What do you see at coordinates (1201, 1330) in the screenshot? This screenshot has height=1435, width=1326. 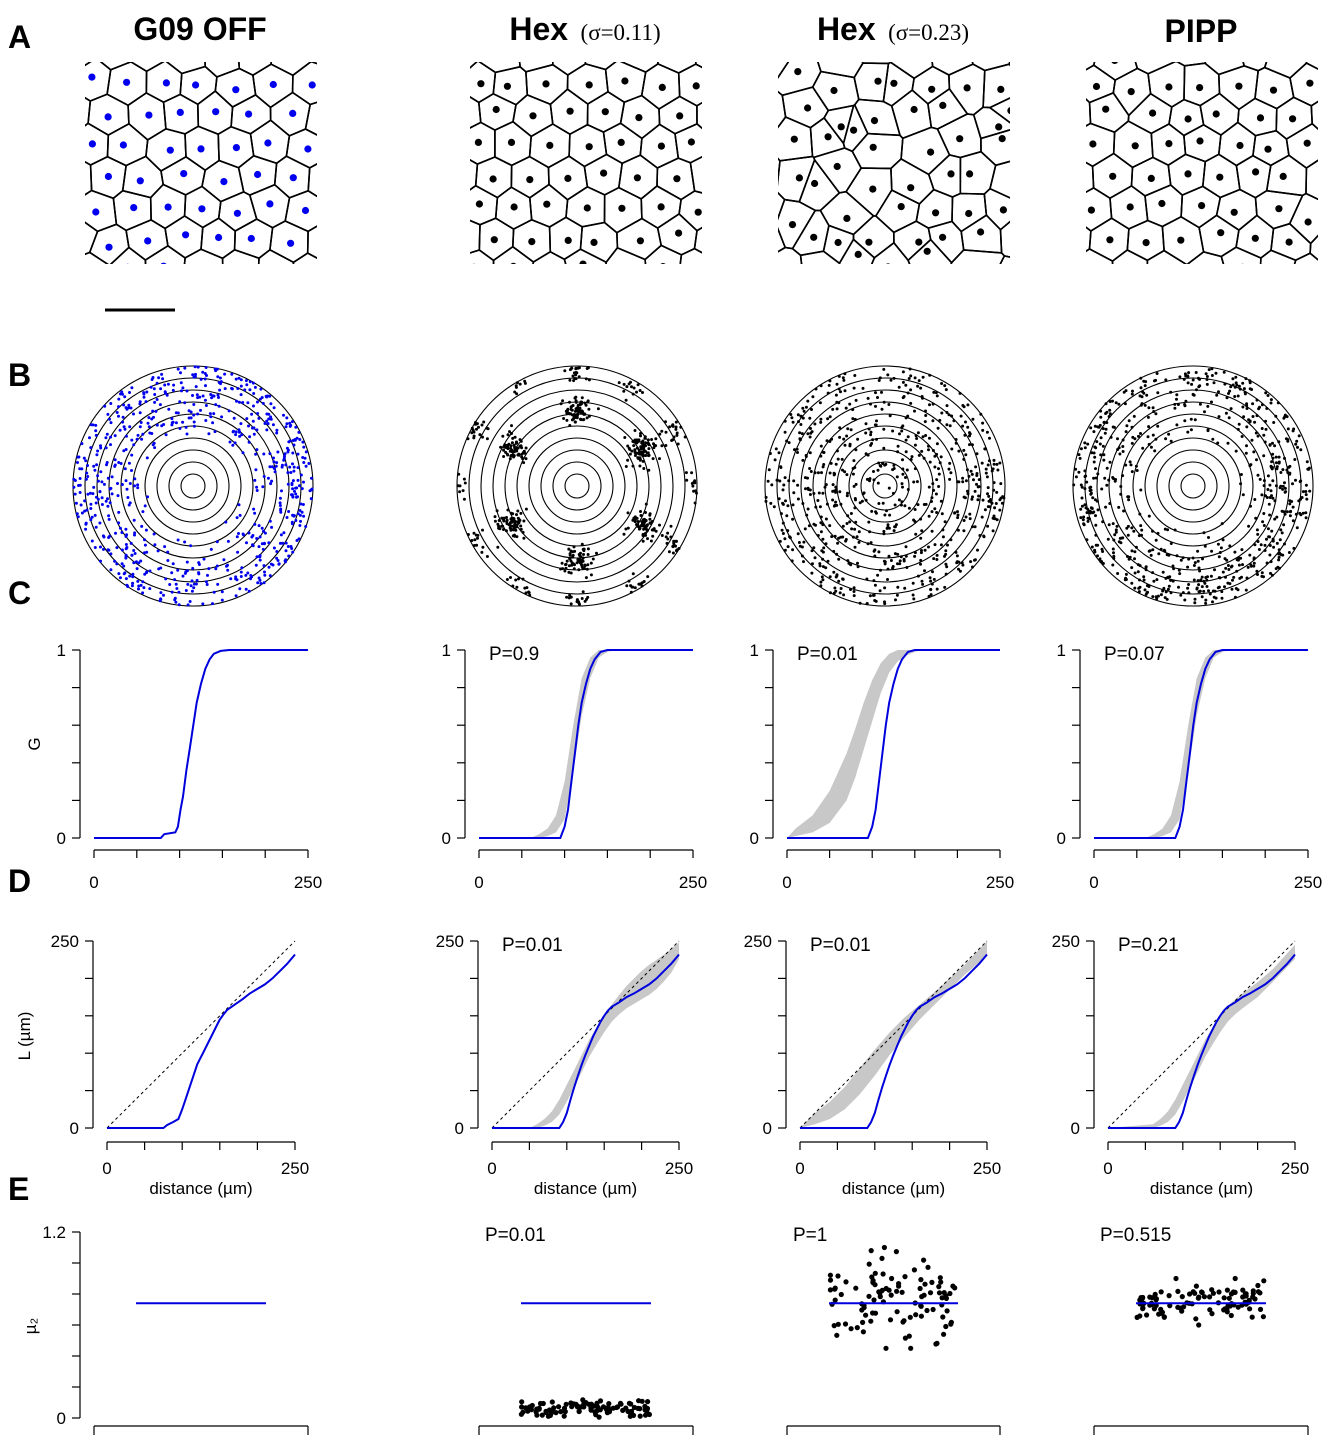 I see `regularity-plot-4: P=0.515` at bounding box center [1201, 1330].